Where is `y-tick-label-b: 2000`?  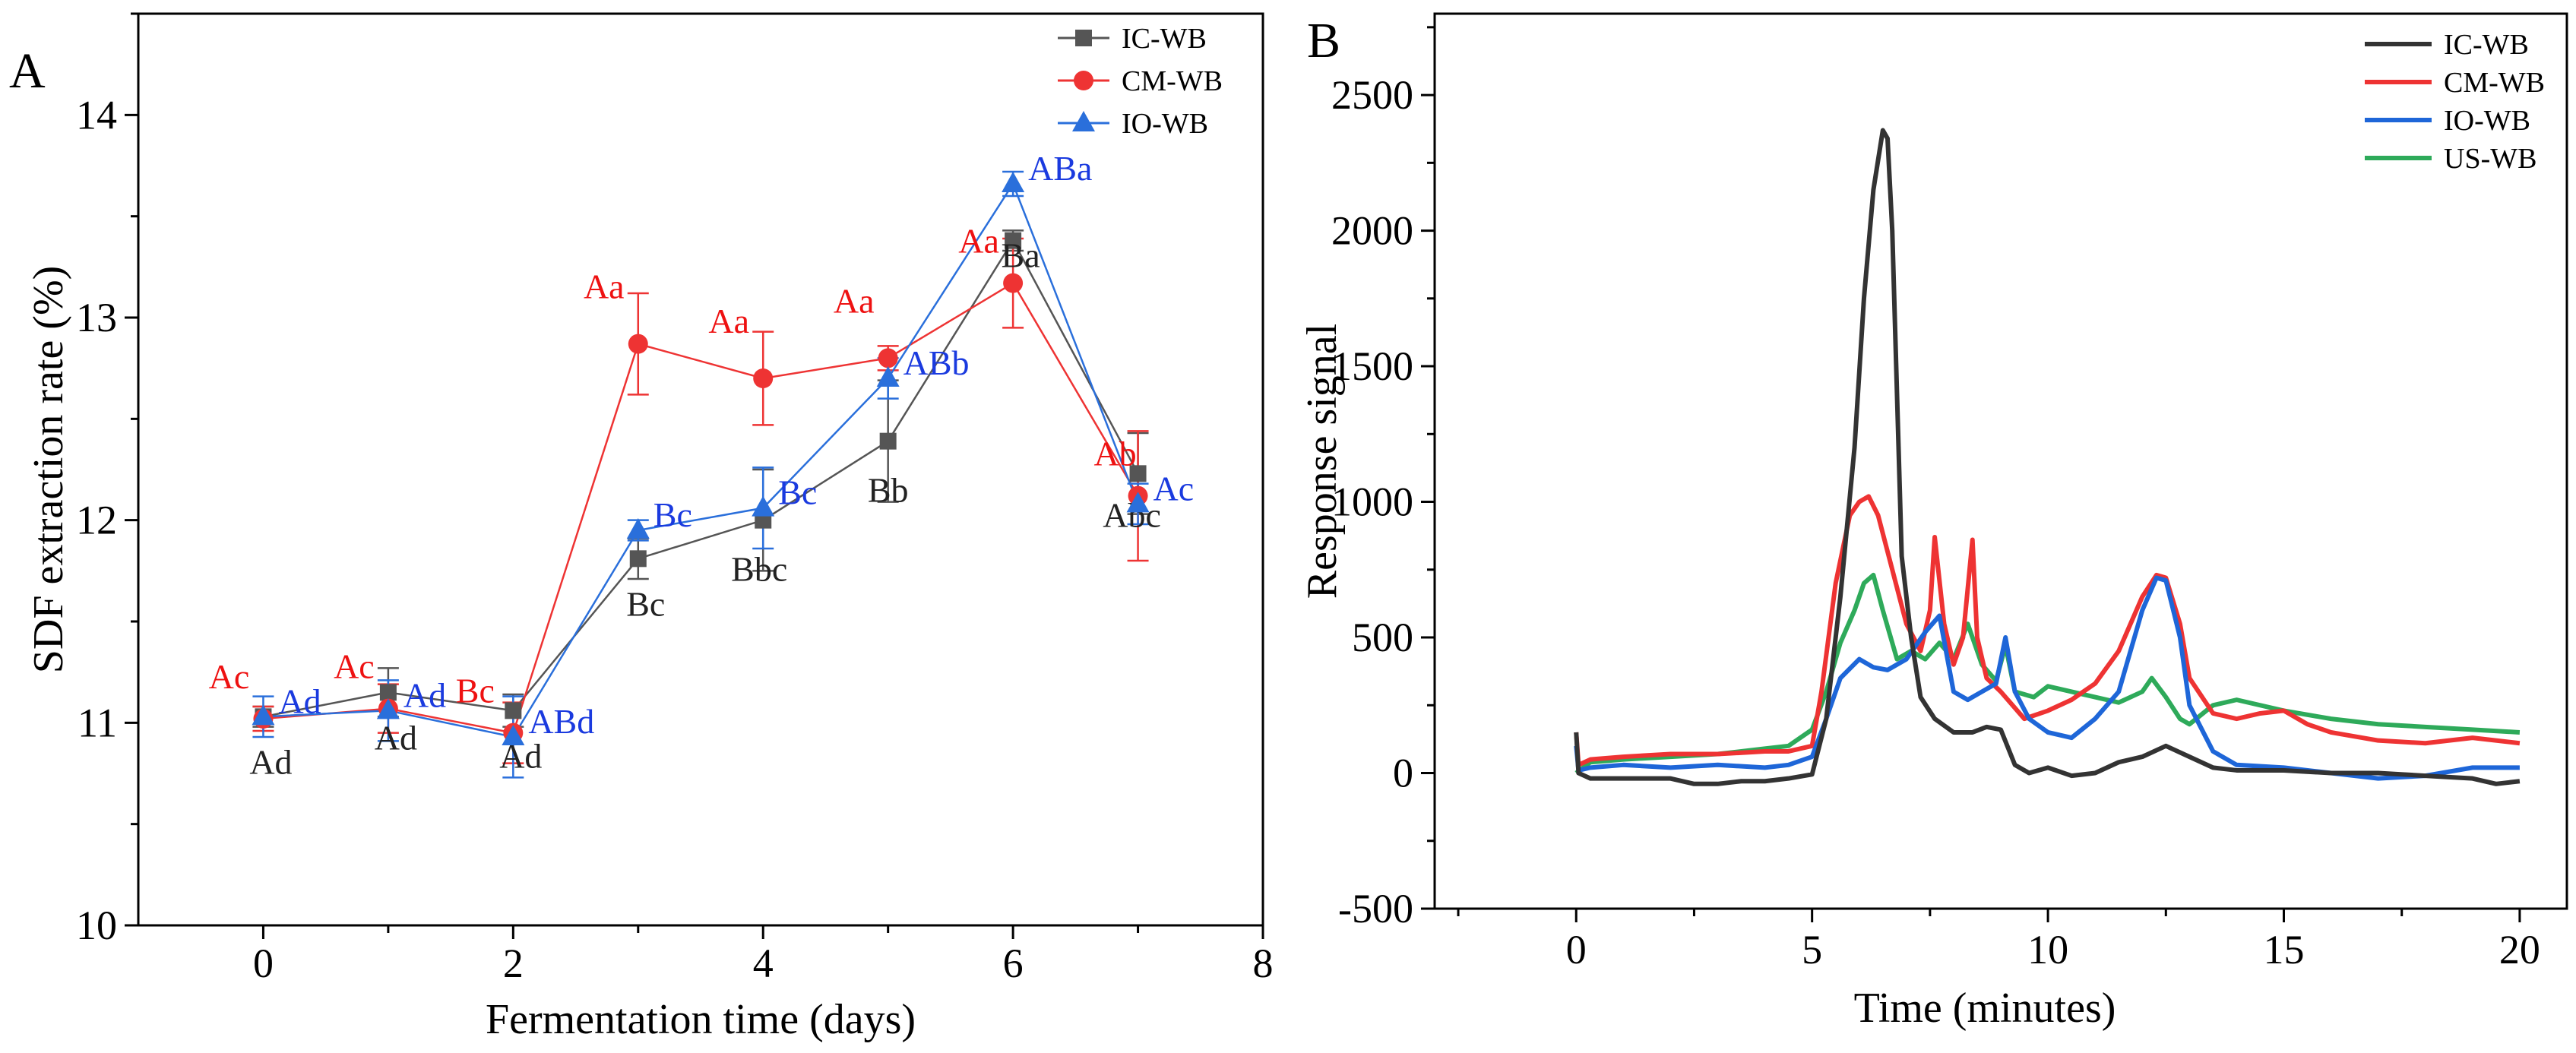 y-tick-label-b: 2000 is located at coordinates (1372, 231).